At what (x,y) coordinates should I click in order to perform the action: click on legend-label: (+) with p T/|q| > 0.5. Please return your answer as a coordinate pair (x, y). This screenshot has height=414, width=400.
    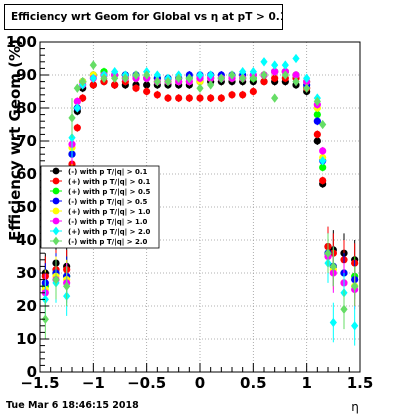
    Looking at the image, I should click on (109, 192).